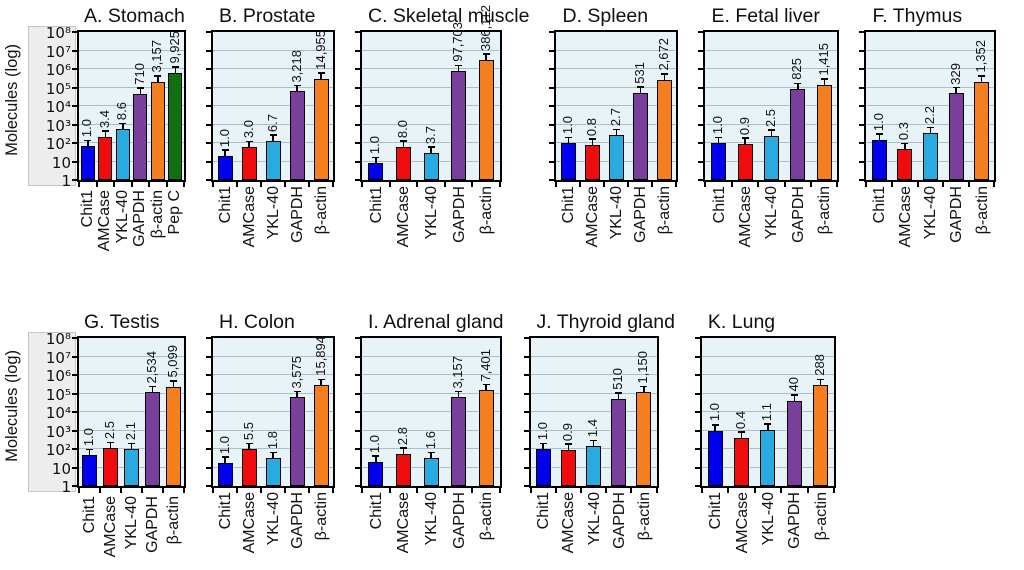 The image size is (1024, 570). Describe the element at coordinates (58, 125) in the screenshot. I see `y-tick-label: 10³` at that location.